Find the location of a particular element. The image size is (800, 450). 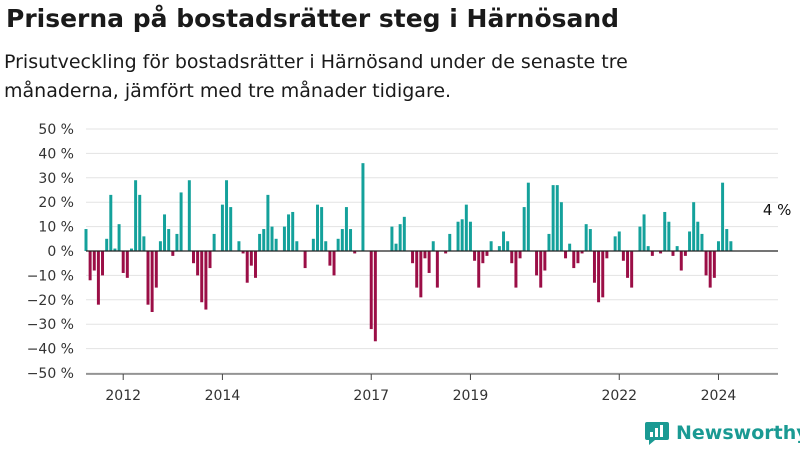

y-tick-label: 30 % is located at coordinates (56, 179).